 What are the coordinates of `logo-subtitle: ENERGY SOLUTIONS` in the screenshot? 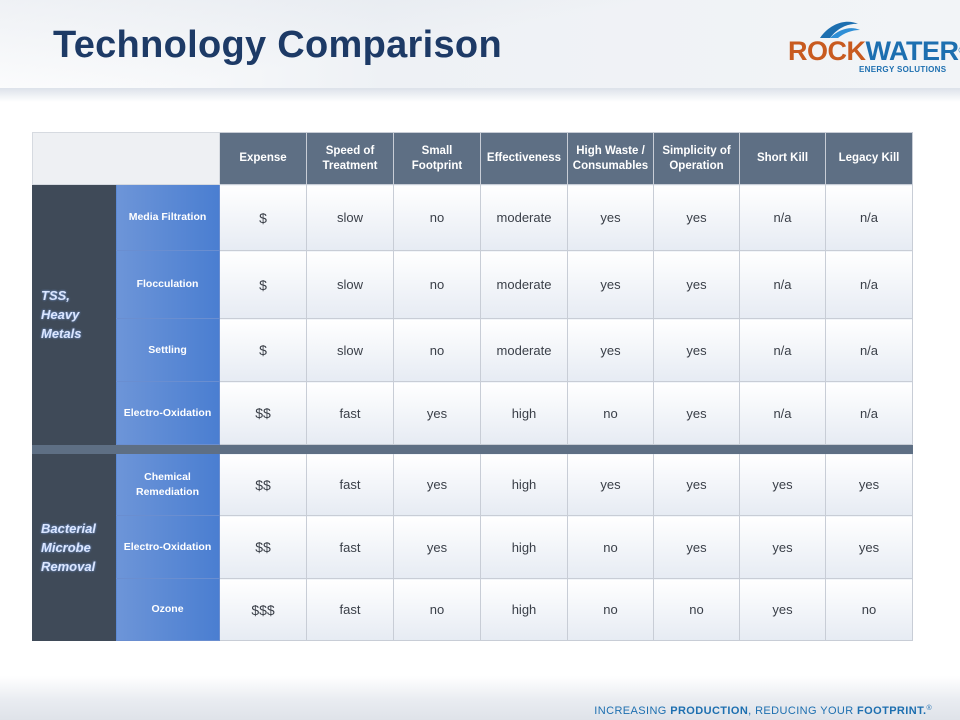 It's located at (903, 69).